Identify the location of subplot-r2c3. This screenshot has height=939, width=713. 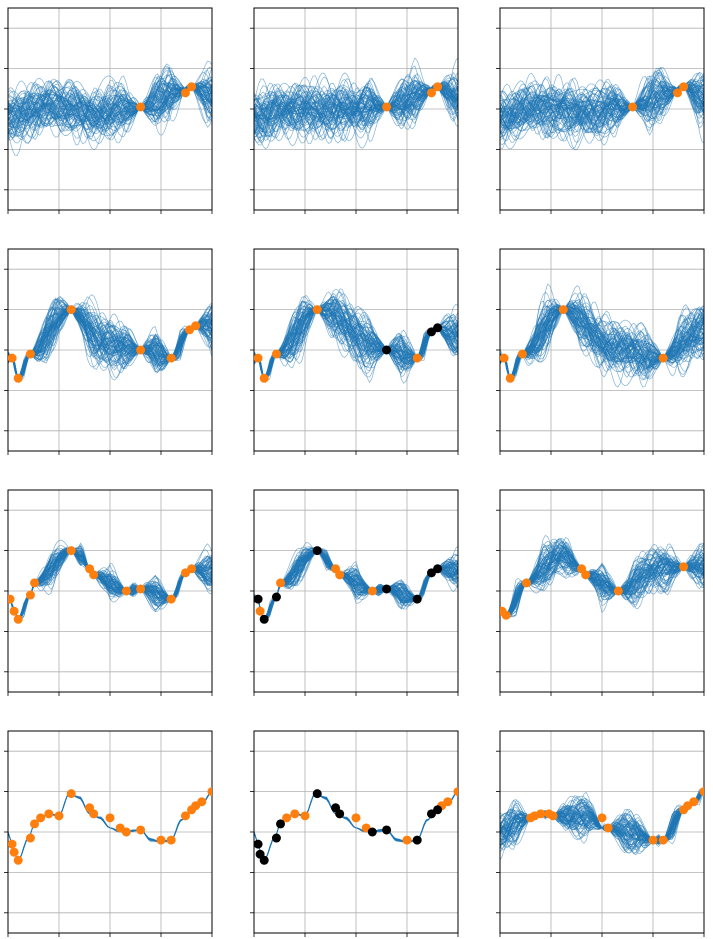
(600, 351).